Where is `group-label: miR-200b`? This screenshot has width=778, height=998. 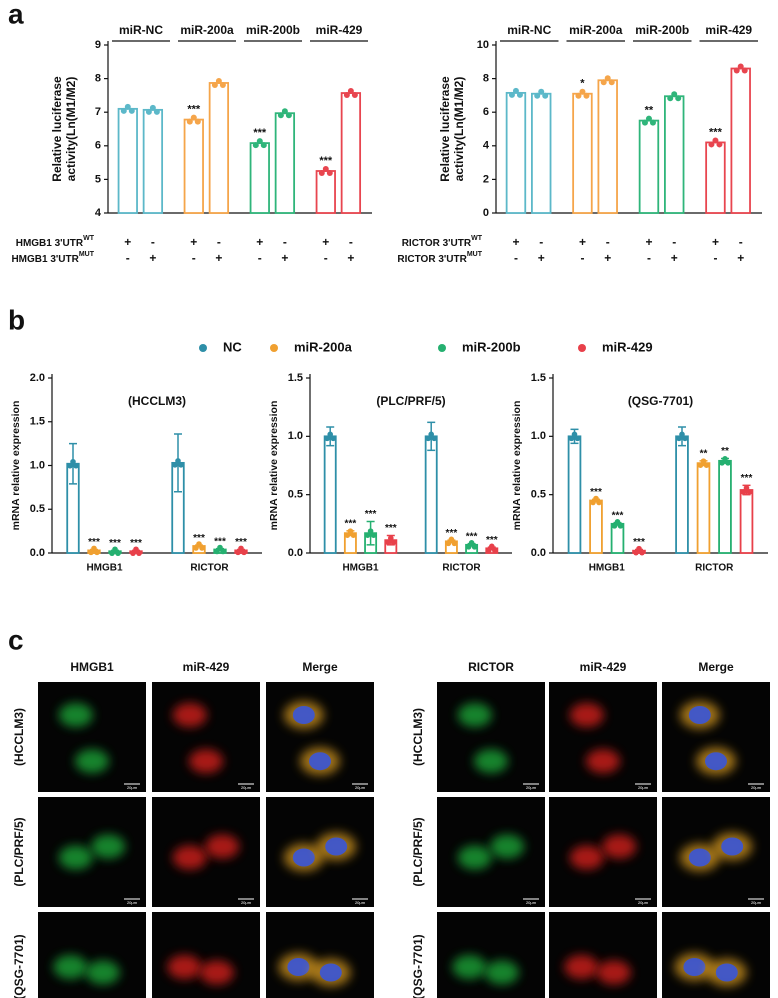
group-label: miR-200b is located at coordinates (662, 30).